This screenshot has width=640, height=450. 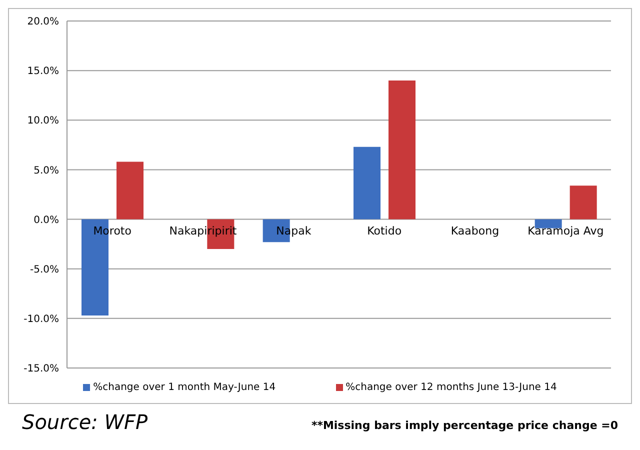 What do you see at coordinates (566, 231) in the screenshot?
I see `x-tick-label: Karamoja Avg` at bounding box center [566, 231].